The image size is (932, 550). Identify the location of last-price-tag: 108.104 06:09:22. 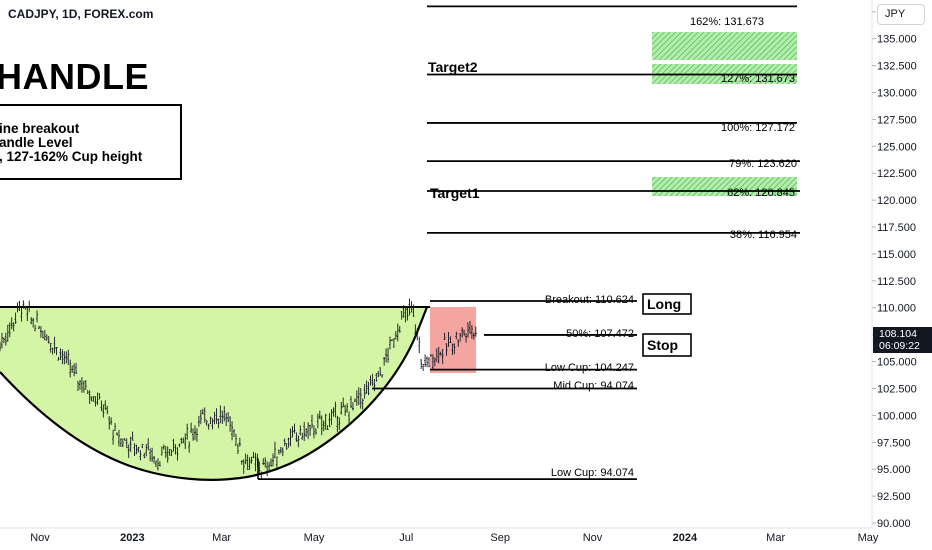
(902, 340).